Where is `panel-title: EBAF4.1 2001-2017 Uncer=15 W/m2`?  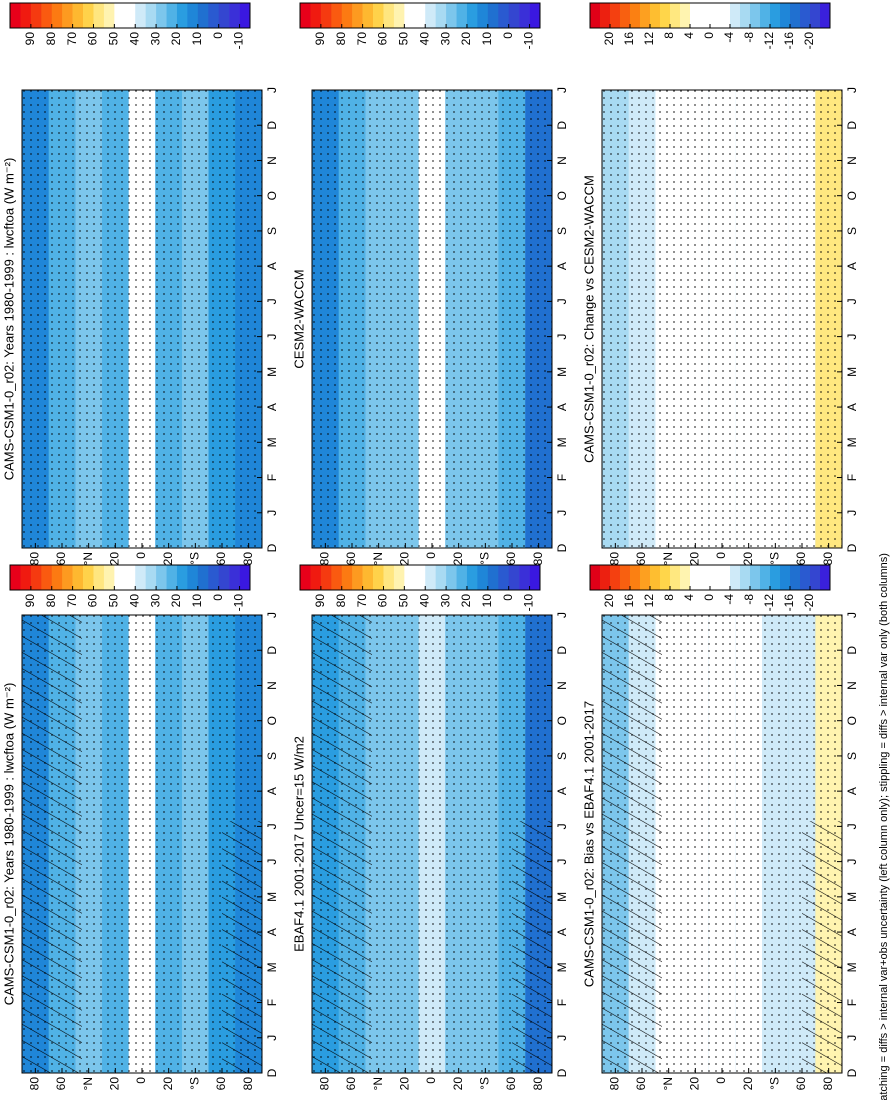 panel-title: EBAF4.1 2001-2017 Uncer=15 W/m2 is located at coordinates (298, 844).